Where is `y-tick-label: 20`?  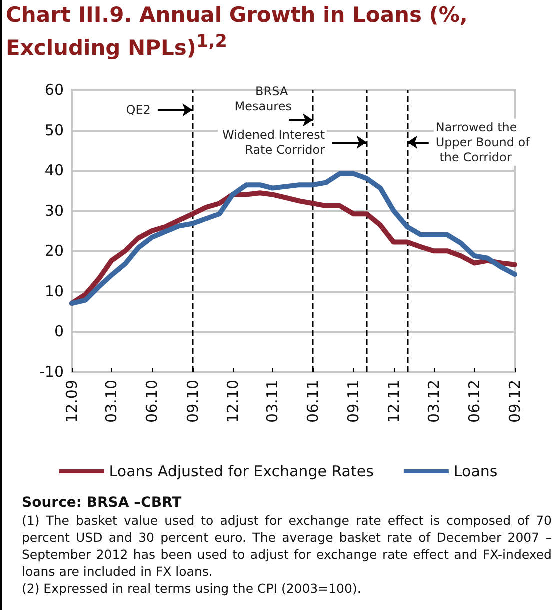
y-tick-label: 20 is located at coordinates (54, 251).